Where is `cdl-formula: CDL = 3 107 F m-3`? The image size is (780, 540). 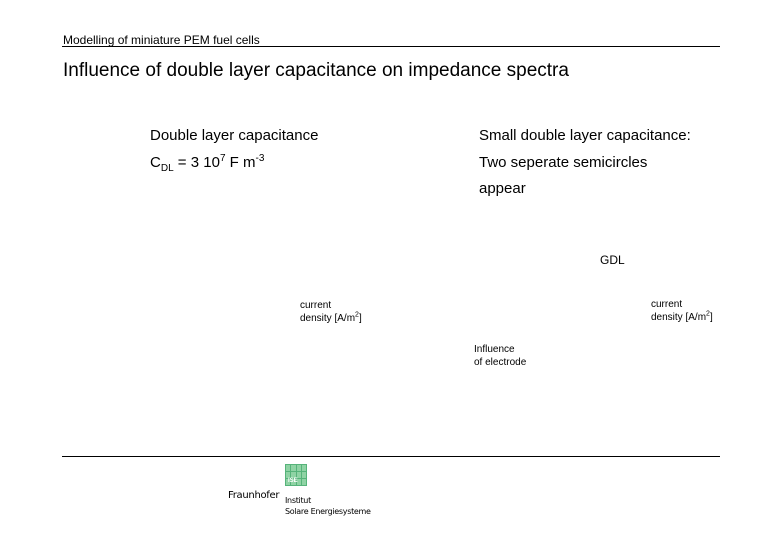
cdl-formula: CDL = 3 107 F m-3 is located at coordinates (207, 163).